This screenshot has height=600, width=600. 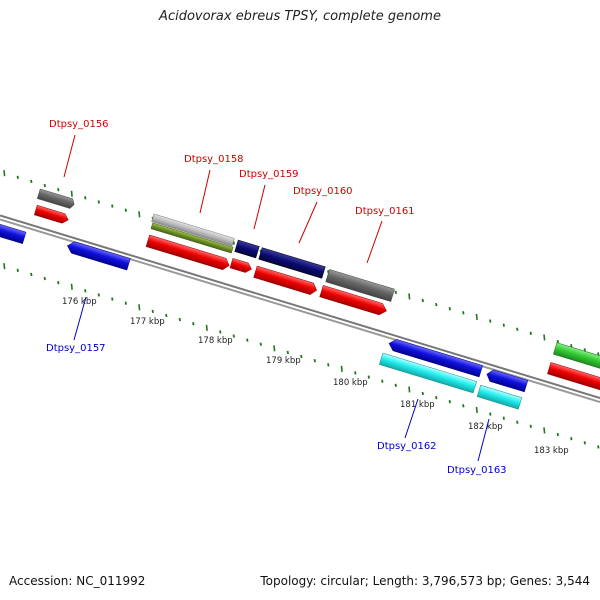 I want to click on gene-partial-green, so click(x=576, y=356).